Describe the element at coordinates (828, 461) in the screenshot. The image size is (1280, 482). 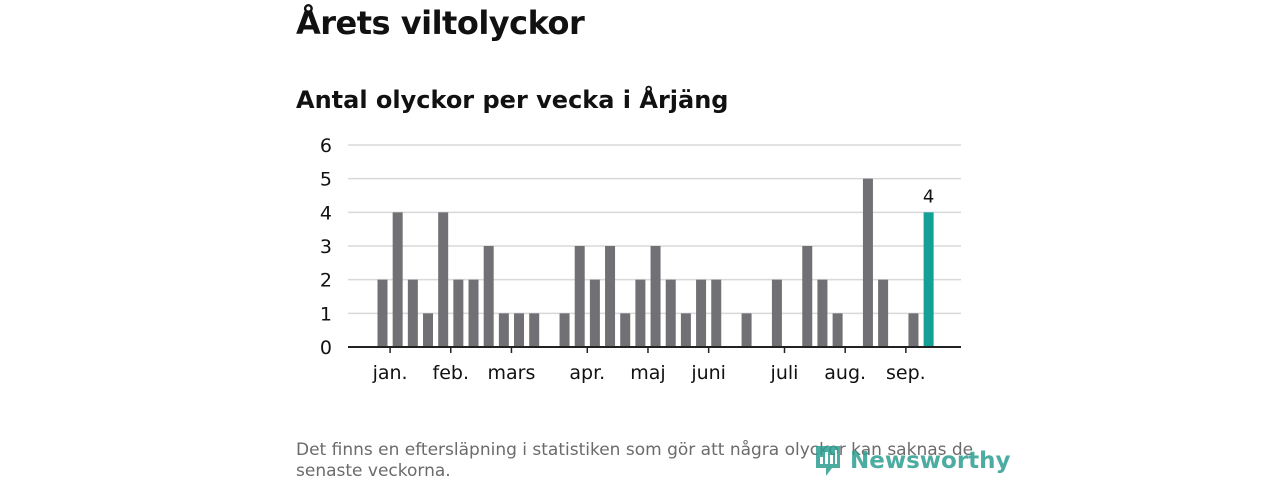
I see `newsworthy-icon` at that location.